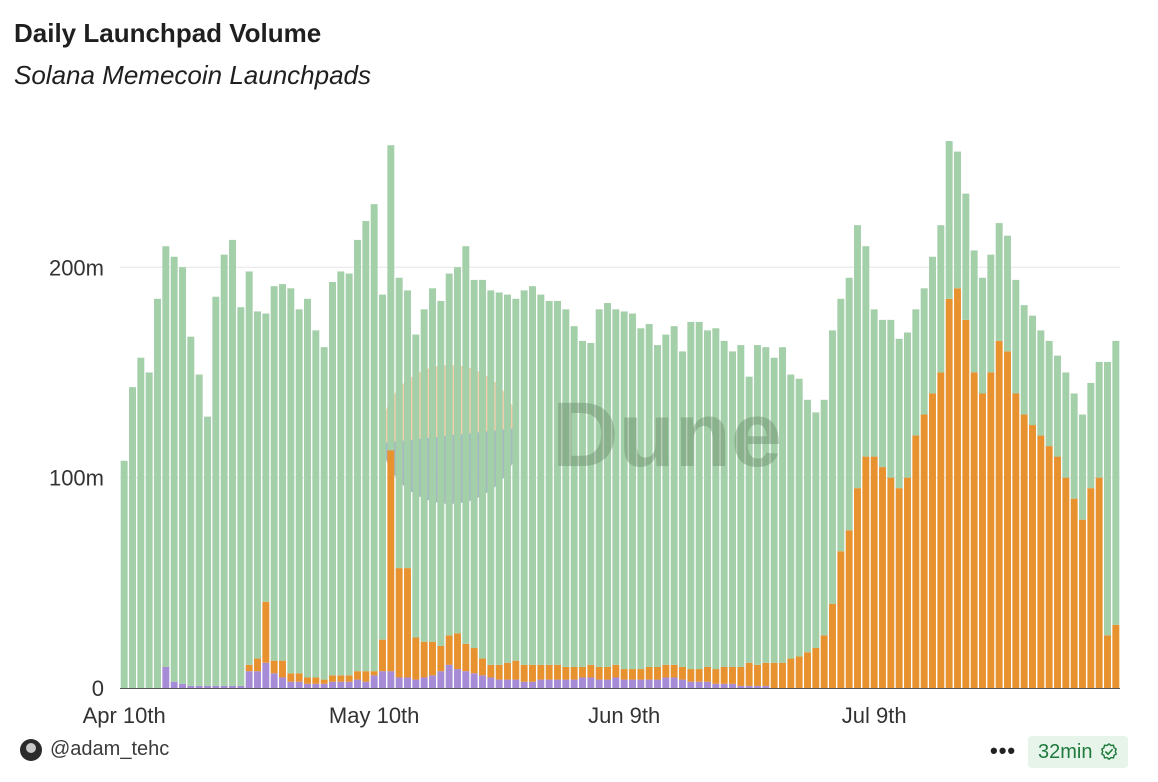  What do you see at coordinates (76, 478) in the screenshot?
I see `y-tick-label: 100m` at bounding box center [76, 478].